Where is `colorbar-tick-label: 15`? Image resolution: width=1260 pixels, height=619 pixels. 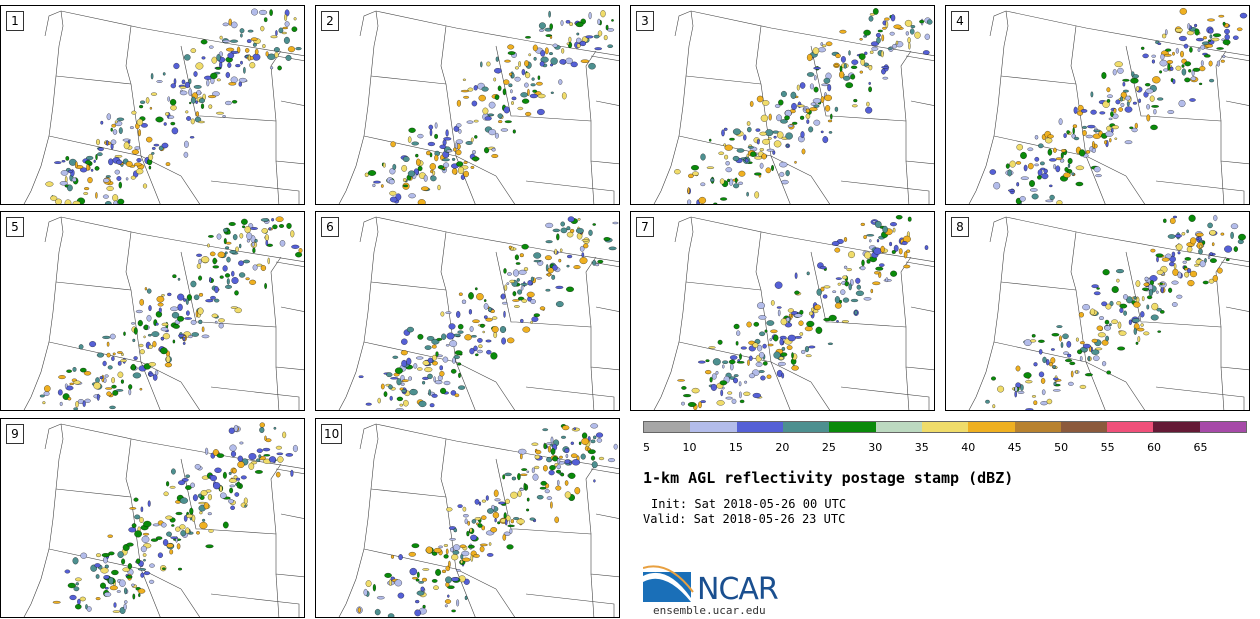 colorbar-tick-label: 15 is located at coordinates (735, 447).